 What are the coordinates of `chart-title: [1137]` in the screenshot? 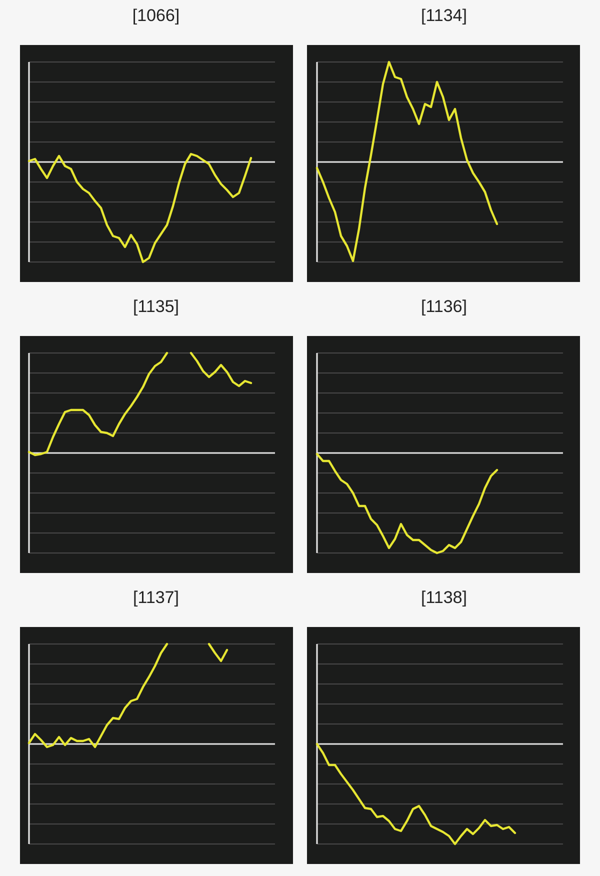 It's located at (156, 598).